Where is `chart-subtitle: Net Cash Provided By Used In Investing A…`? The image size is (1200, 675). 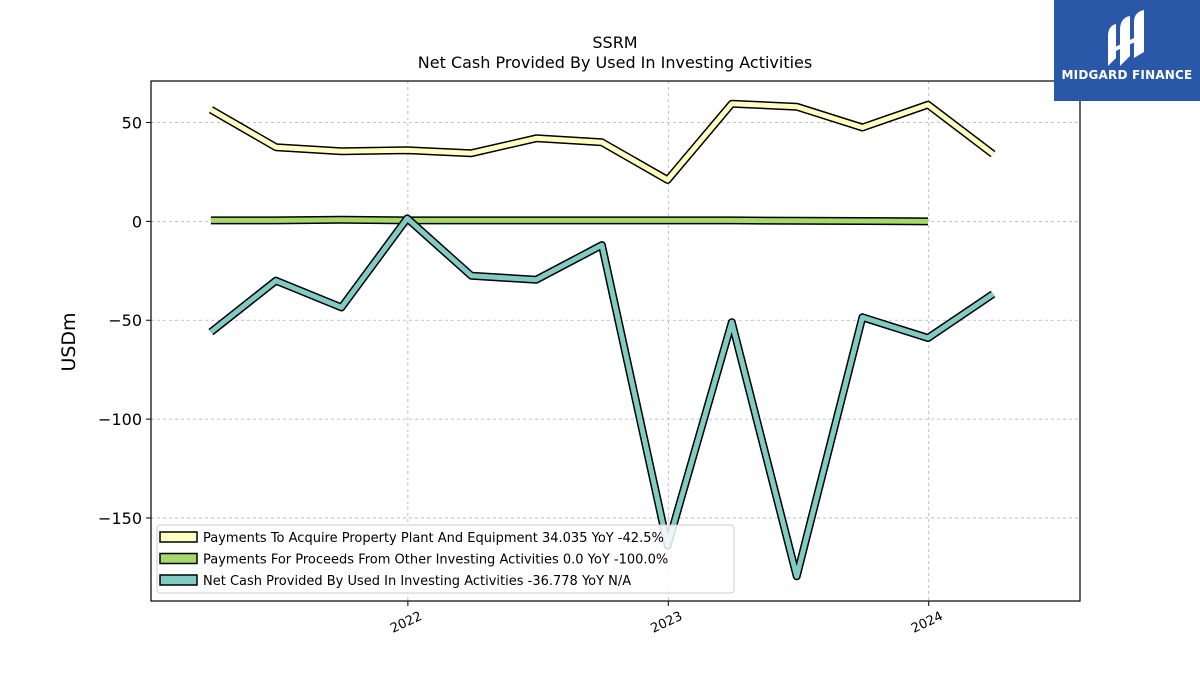 chart-subtitle: Net Cash Provided By Used In Investing A… is located at coordinates (615, 62).